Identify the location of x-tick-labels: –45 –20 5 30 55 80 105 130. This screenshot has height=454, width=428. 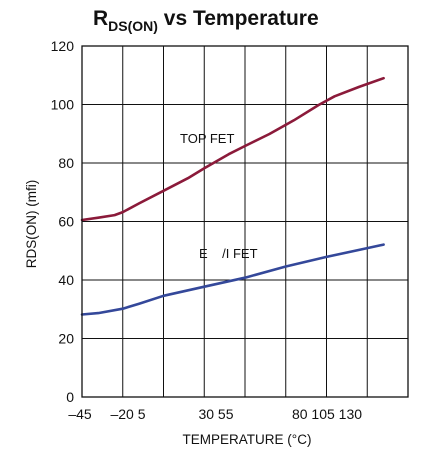
(215, 414).